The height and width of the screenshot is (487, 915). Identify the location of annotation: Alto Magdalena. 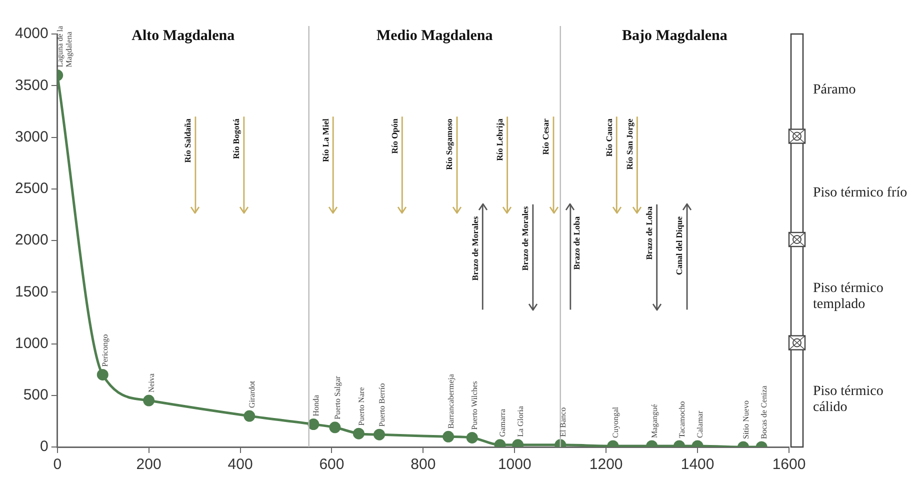
(184, 36).